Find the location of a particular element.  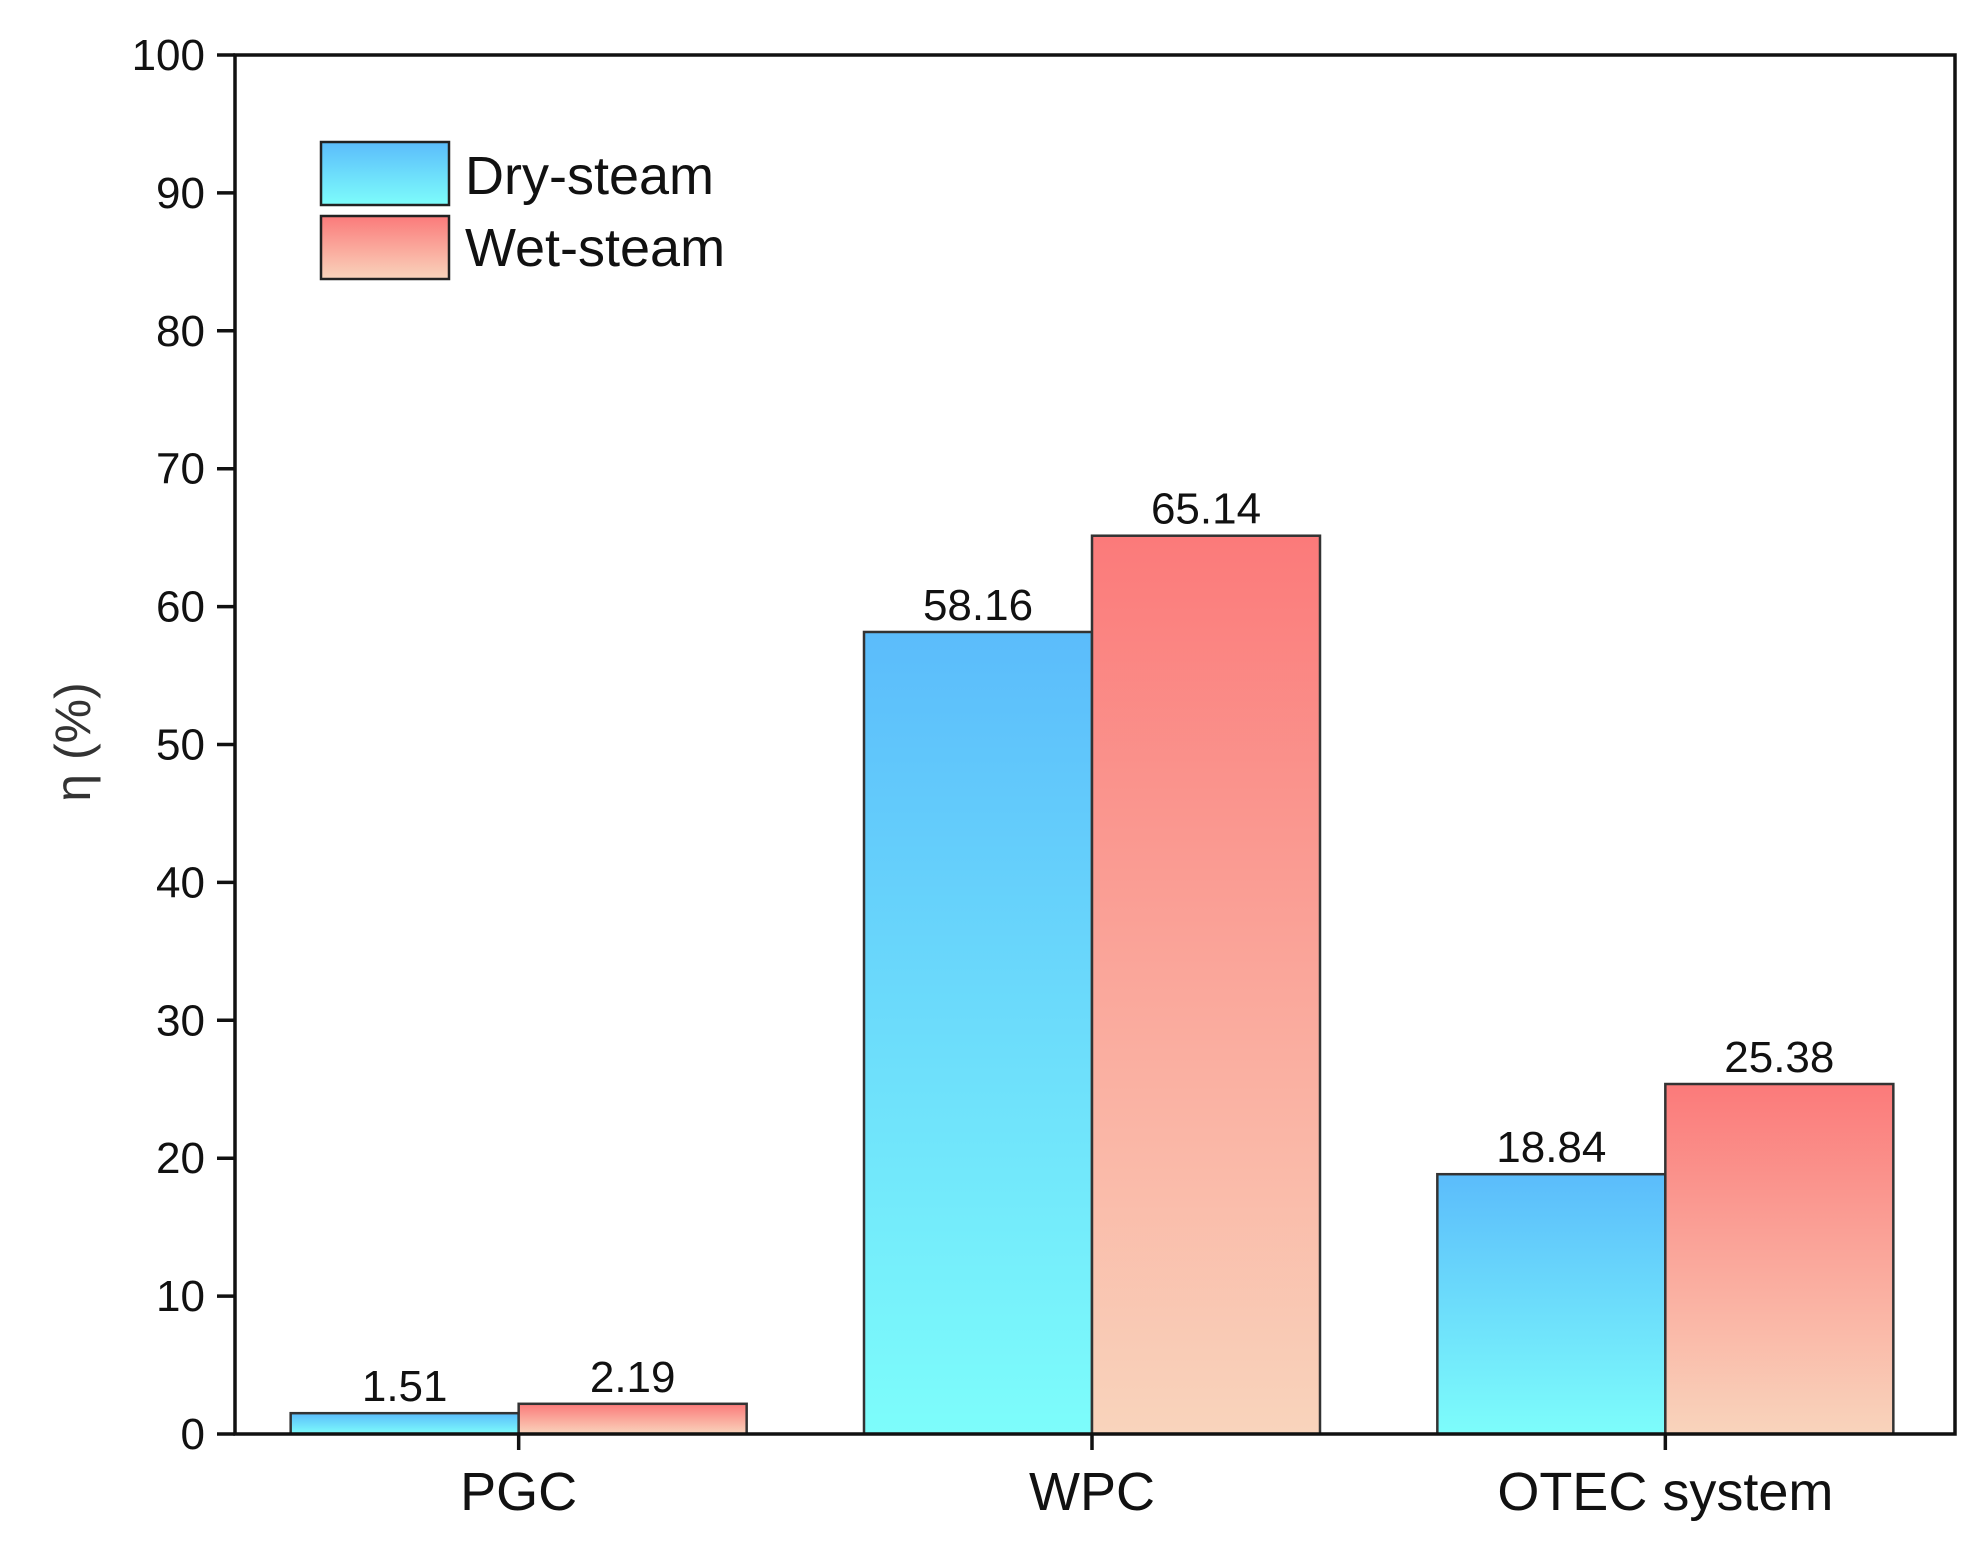

y-tick-label: 80 is located at coordinates (180, 331).